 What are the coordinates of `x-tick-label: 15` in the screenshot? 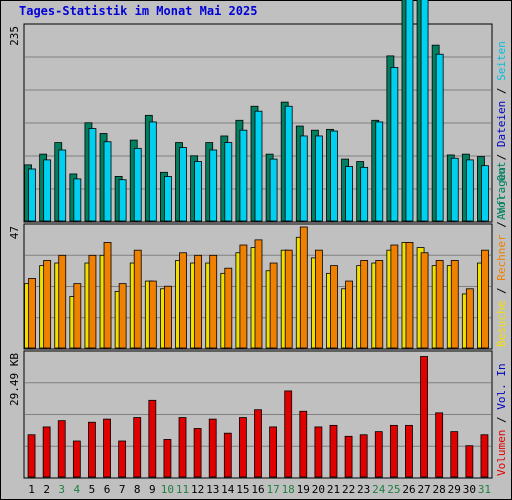 It's located at (242, 489).